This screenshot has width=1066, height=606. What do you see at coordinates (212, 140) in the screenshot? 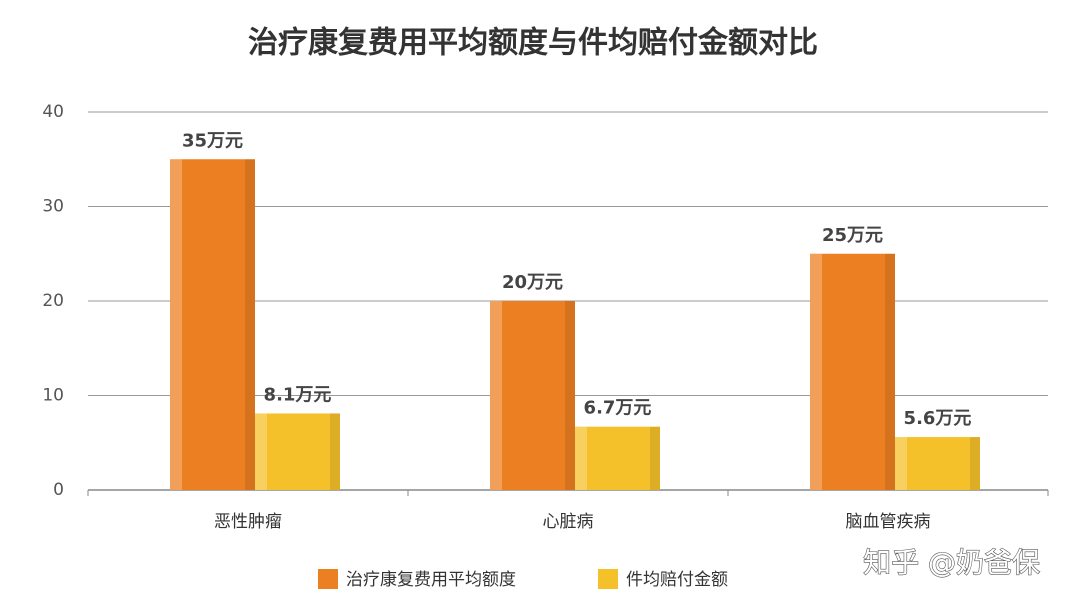
I see `value-label: 35万元` at bounding box center [212, 140].